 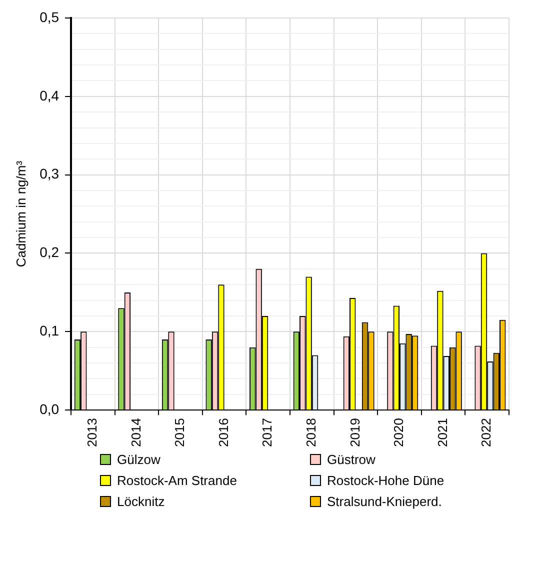 What do you see at coordinates (136, 432) in the screenshot?
I see `x-tick-label: 2014` at bounding box center [136, 432].